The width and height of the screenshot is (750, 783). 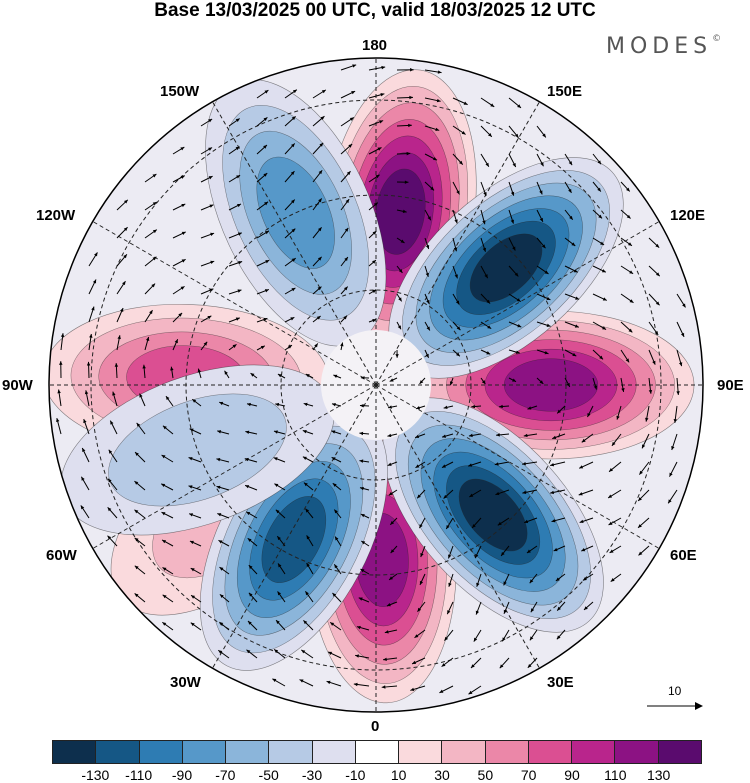 I want to click on colorbar-tick-label: 110, so click(x=615, y=775).